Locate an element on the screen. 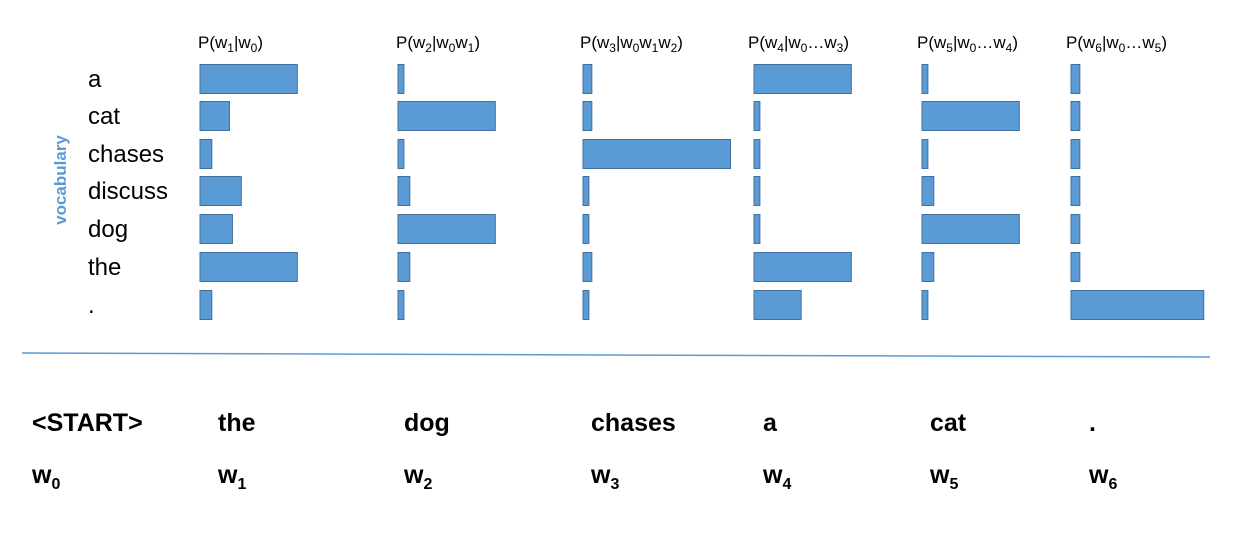 The height and width of the screenshot is (552, 1246). token-word: a is located at coordinates (770, 423).